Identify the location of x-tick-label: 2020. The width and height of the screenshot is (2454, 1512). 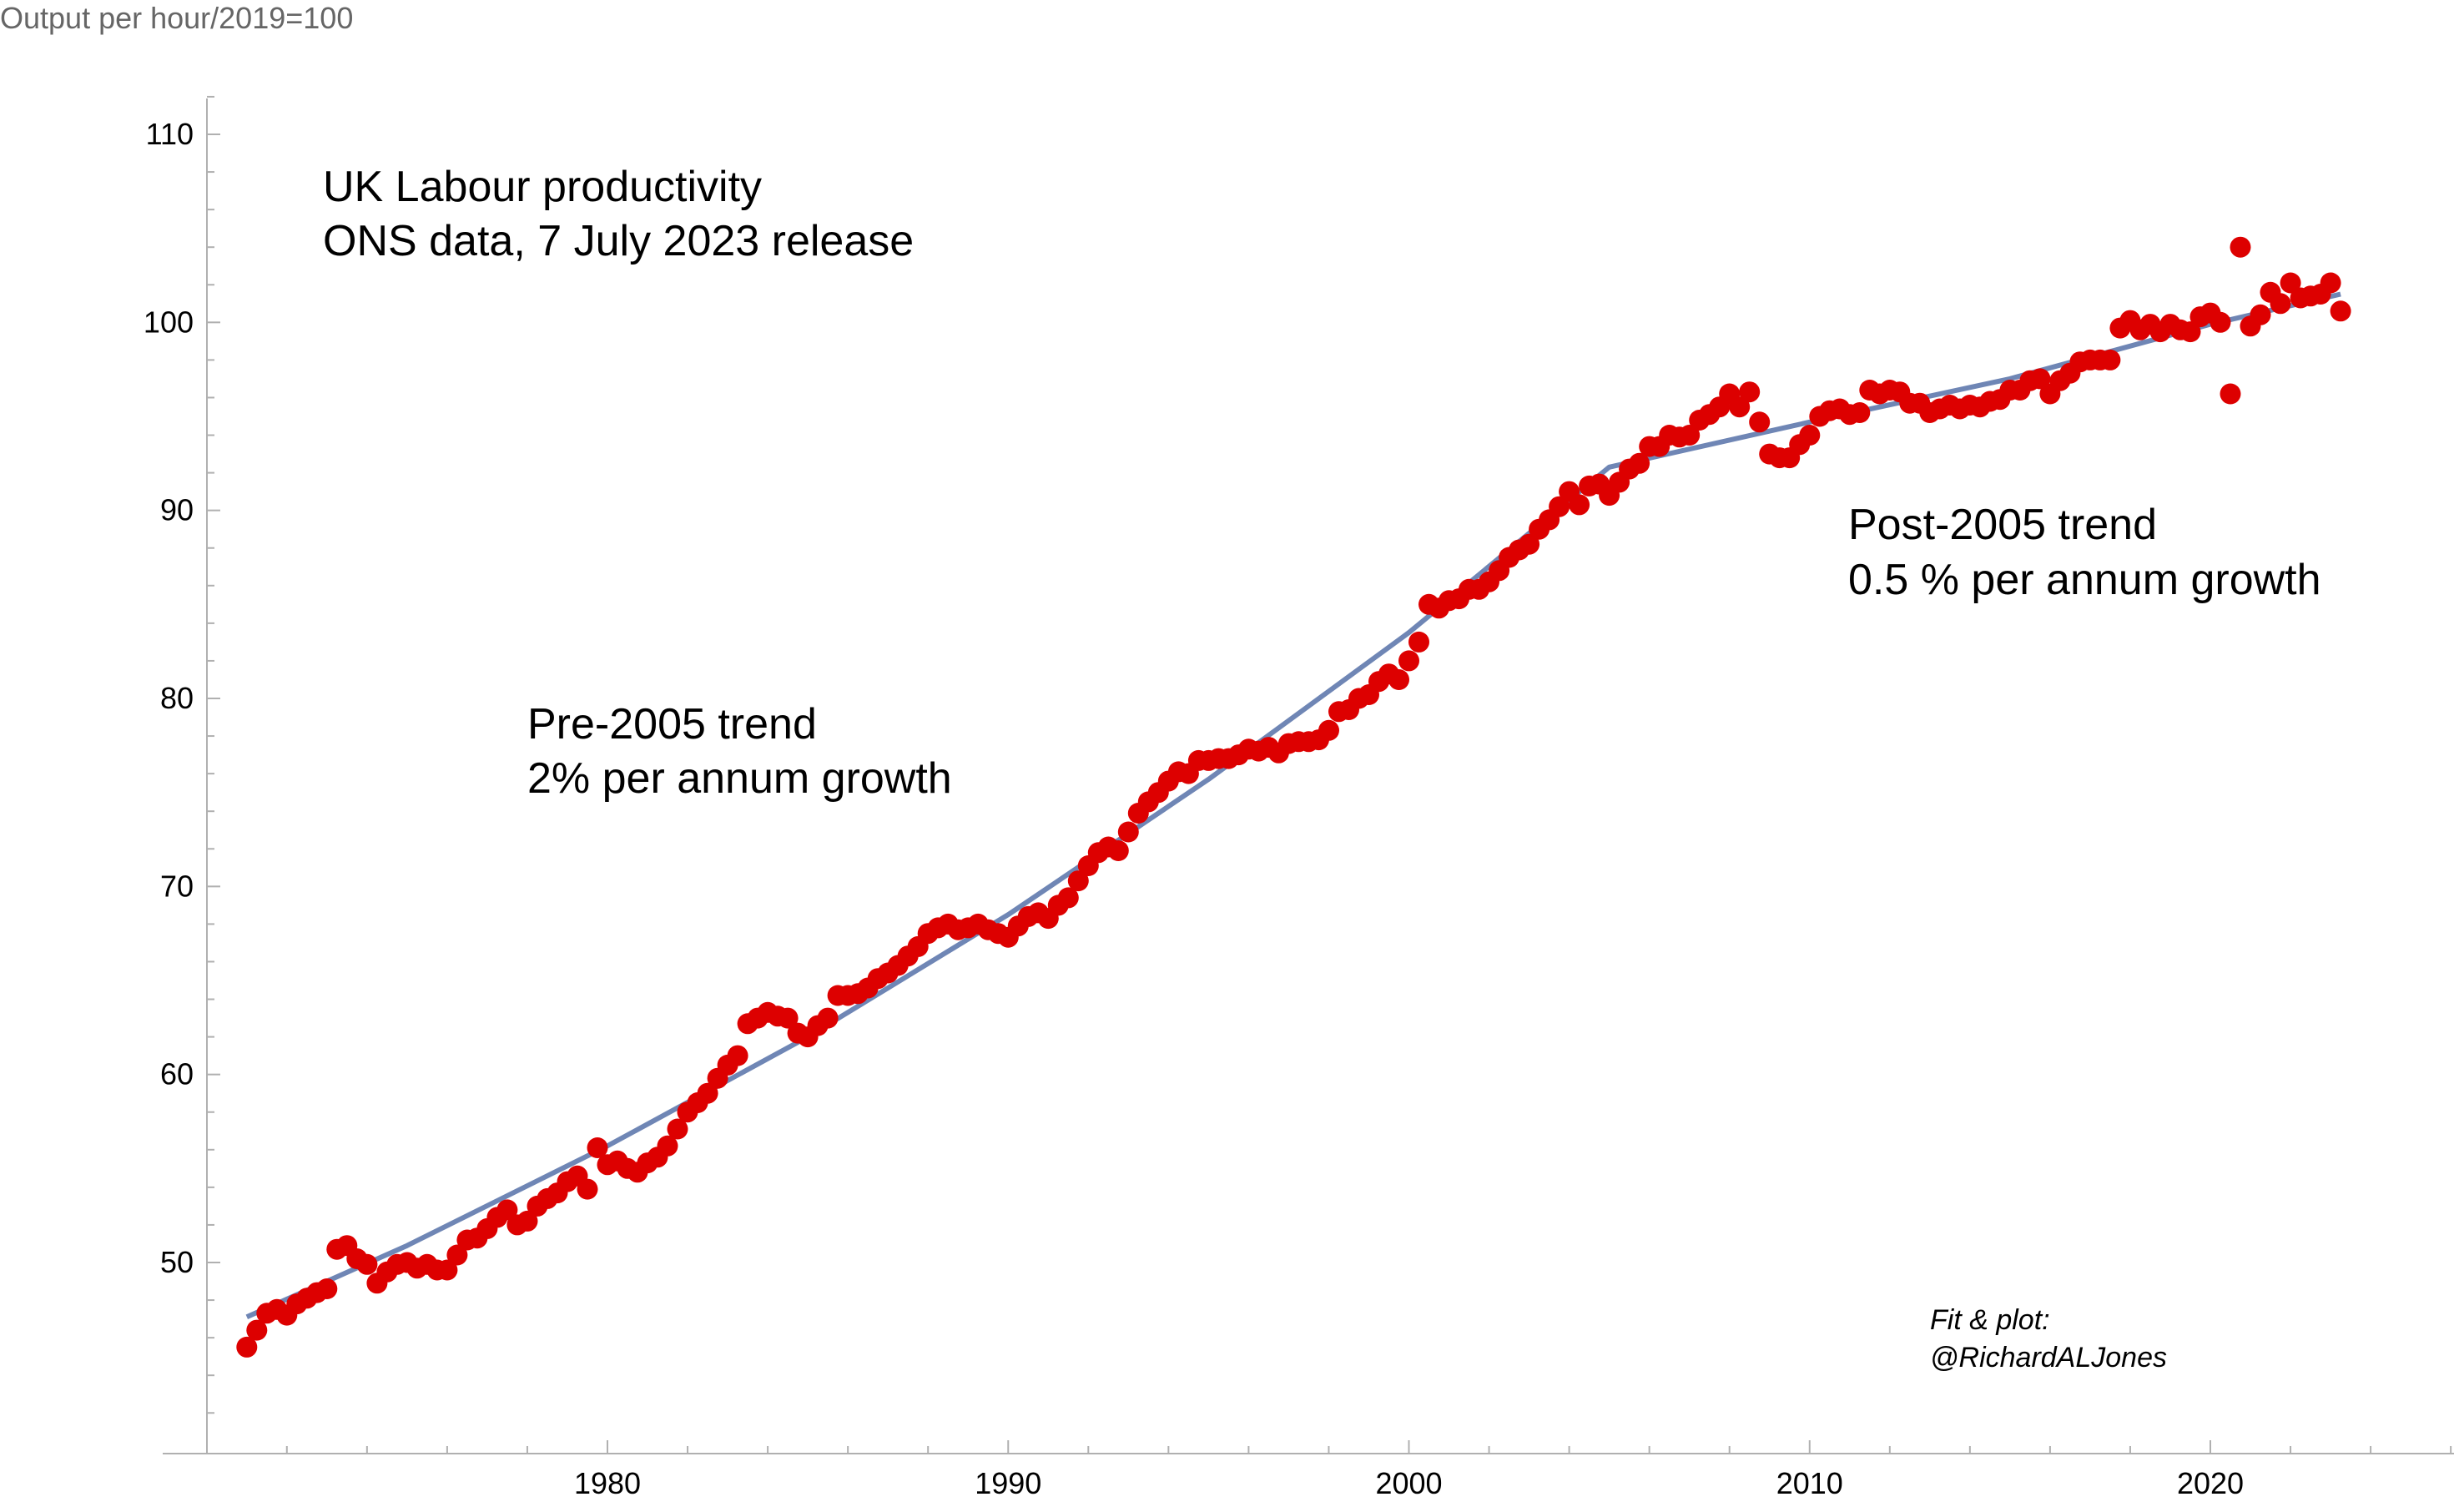
(2210, 1483).